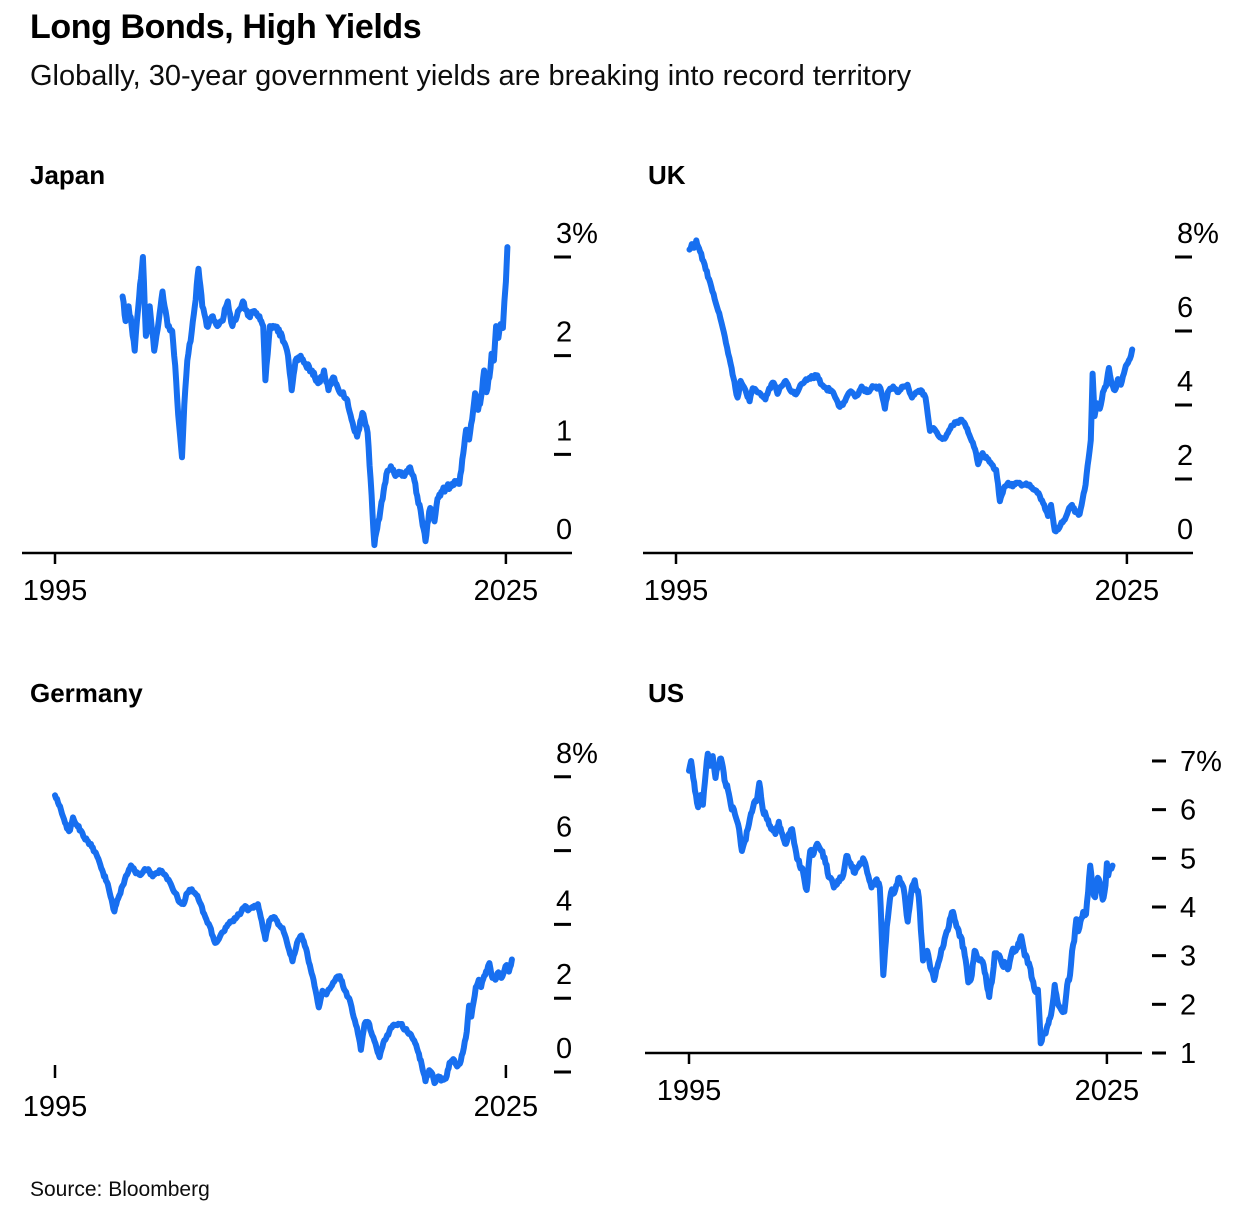 The height and width of the screenshot is (1226, 1236). What do you see at coordinates (1188, 908) in the screenshot?
I see `us-y-tick-label-4: 4` at bounding box center [1188, 908].